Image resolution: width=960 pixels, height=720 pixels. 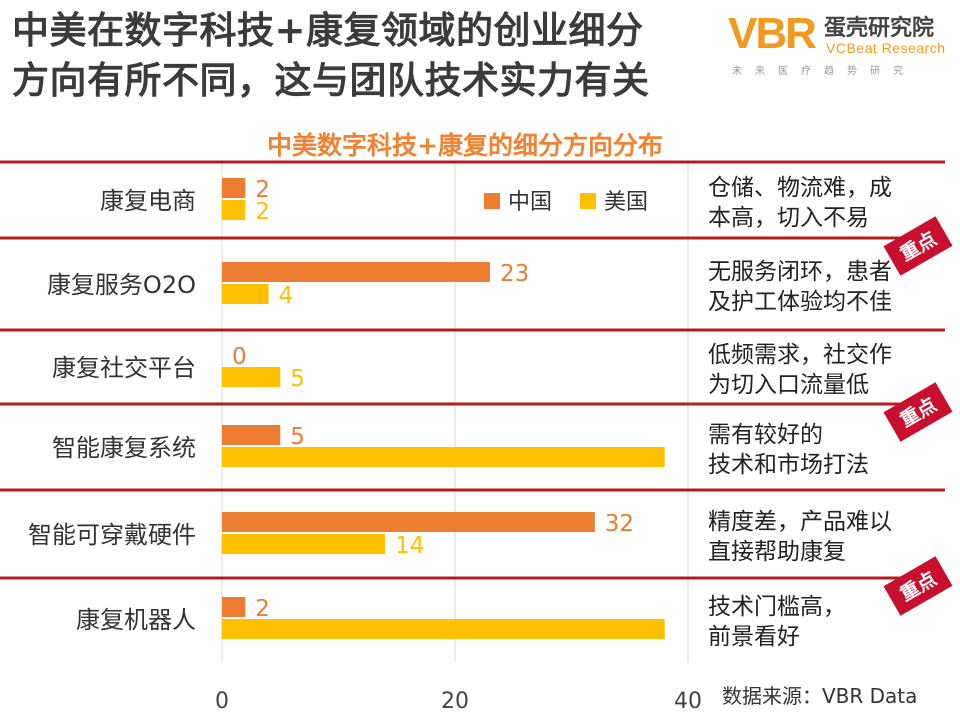 What do you see at coordinates (754, 637) in the screenshot?
I see `note-line2-5: 前景看好` at bounding box center [754, 637].